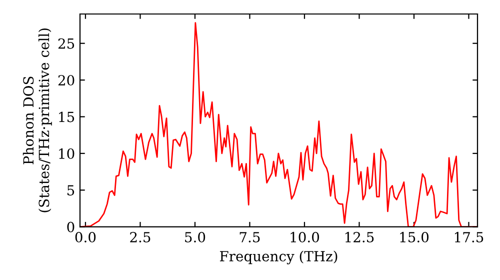 The image size is (500, 280). What do you see at coordinates (250, 237) in the screenshot?
I see `x-tick-label: 7.5` at bounding box center [250, 237].